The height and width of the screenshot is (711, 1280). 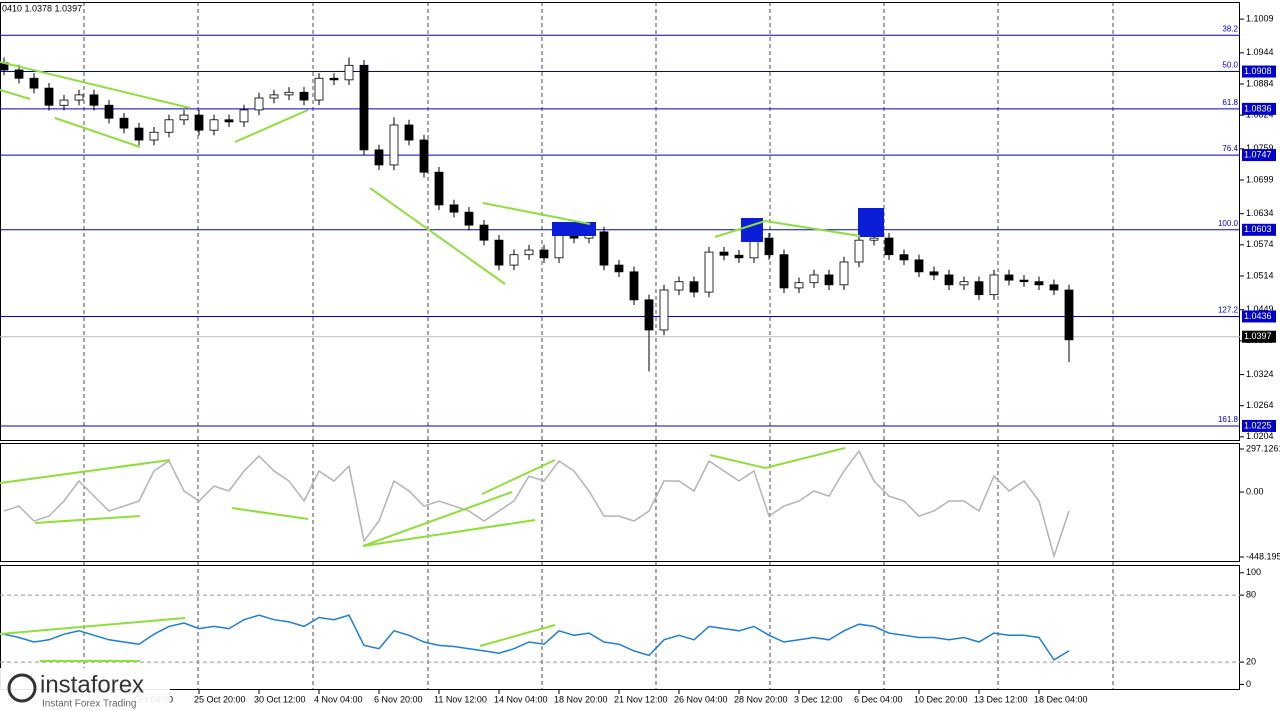 I want to click on y-tick-label: 0, so click(x=1248, y=684).